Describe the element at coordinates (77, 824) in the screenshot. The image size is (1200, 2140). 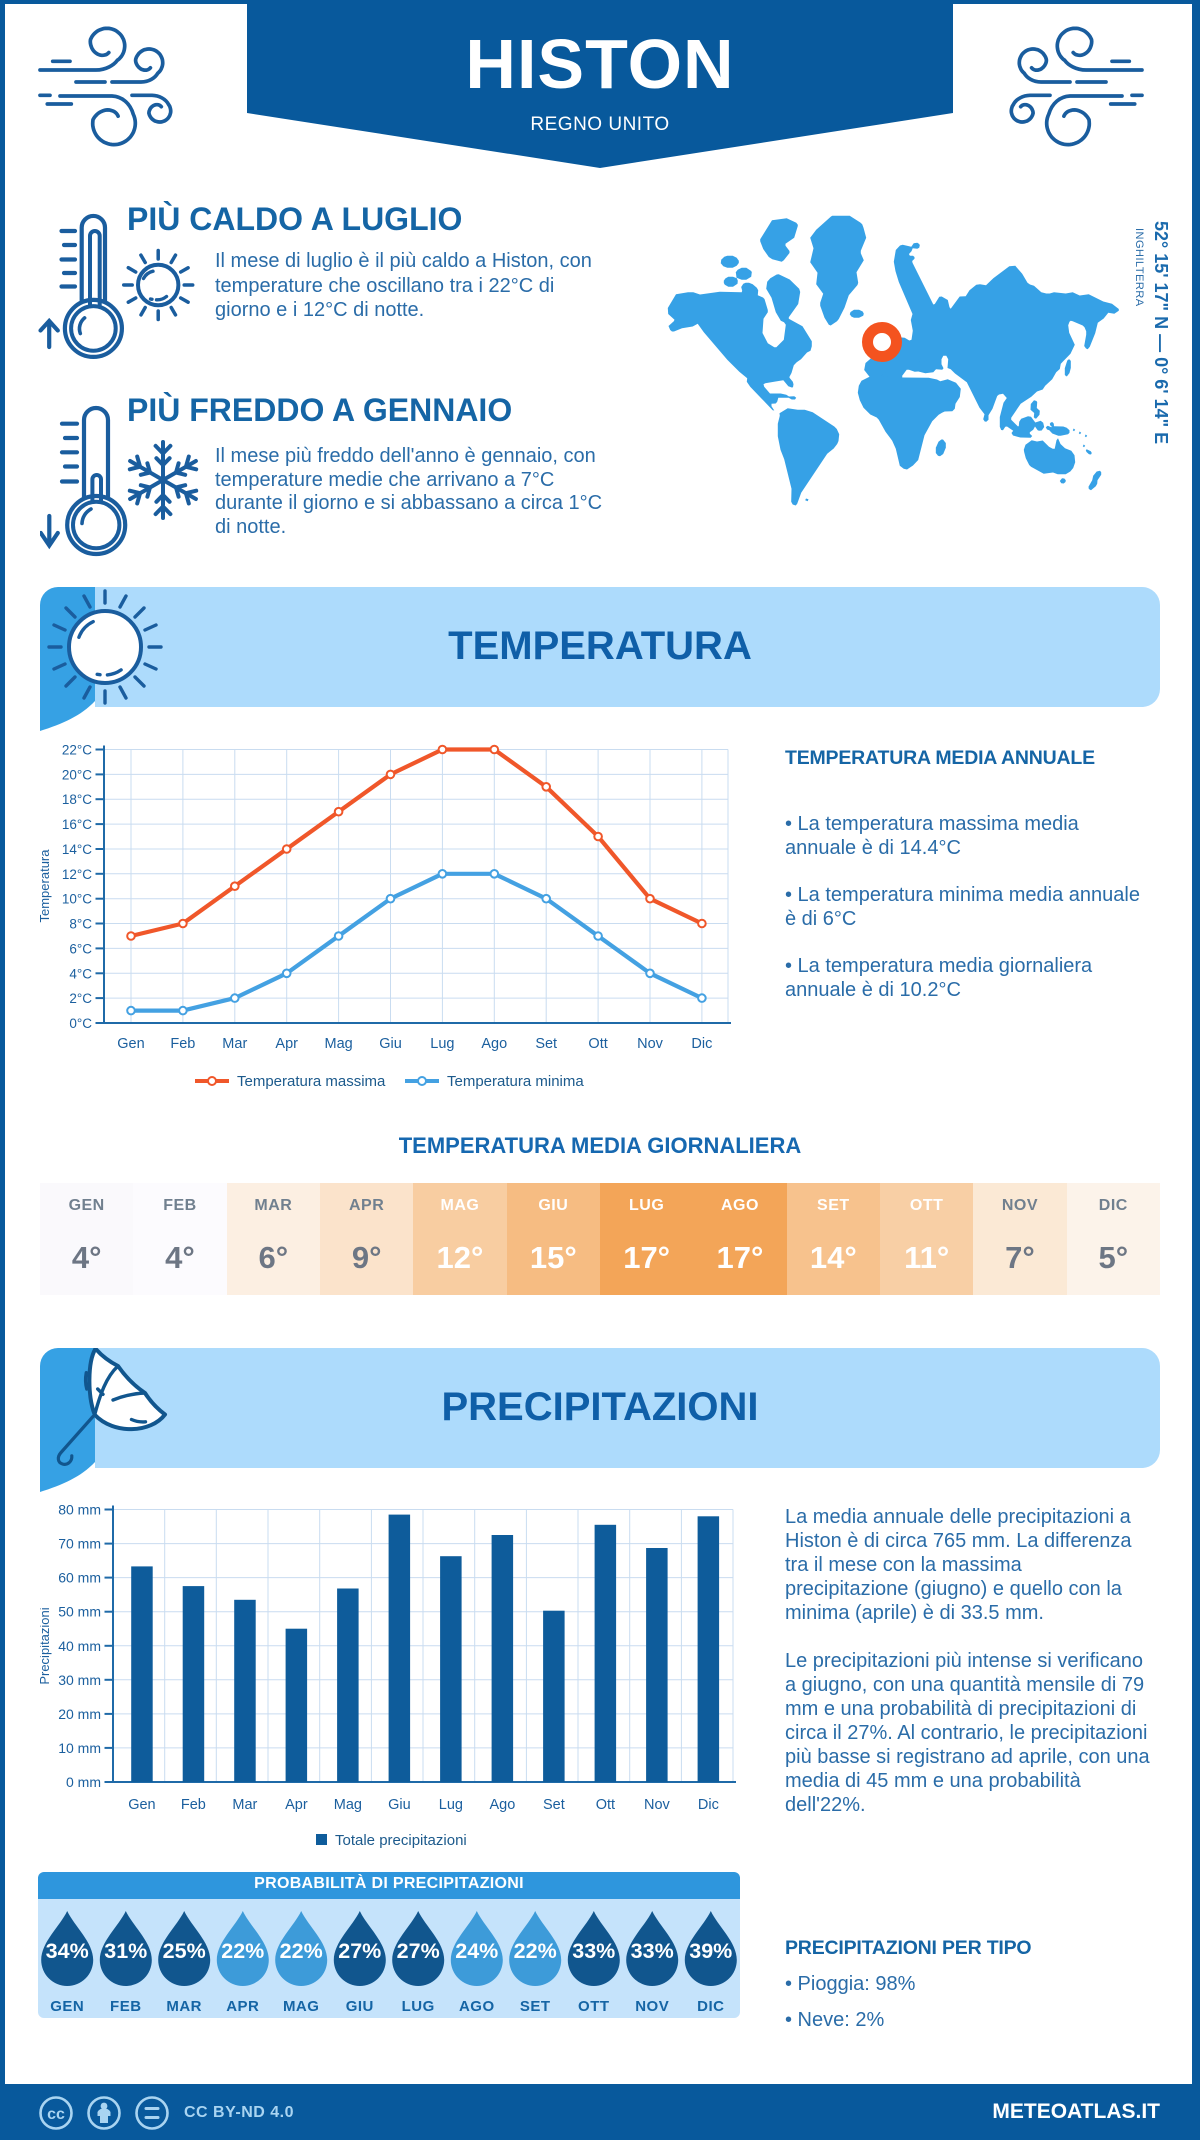
I see `svg-text: 16°C` at that location.